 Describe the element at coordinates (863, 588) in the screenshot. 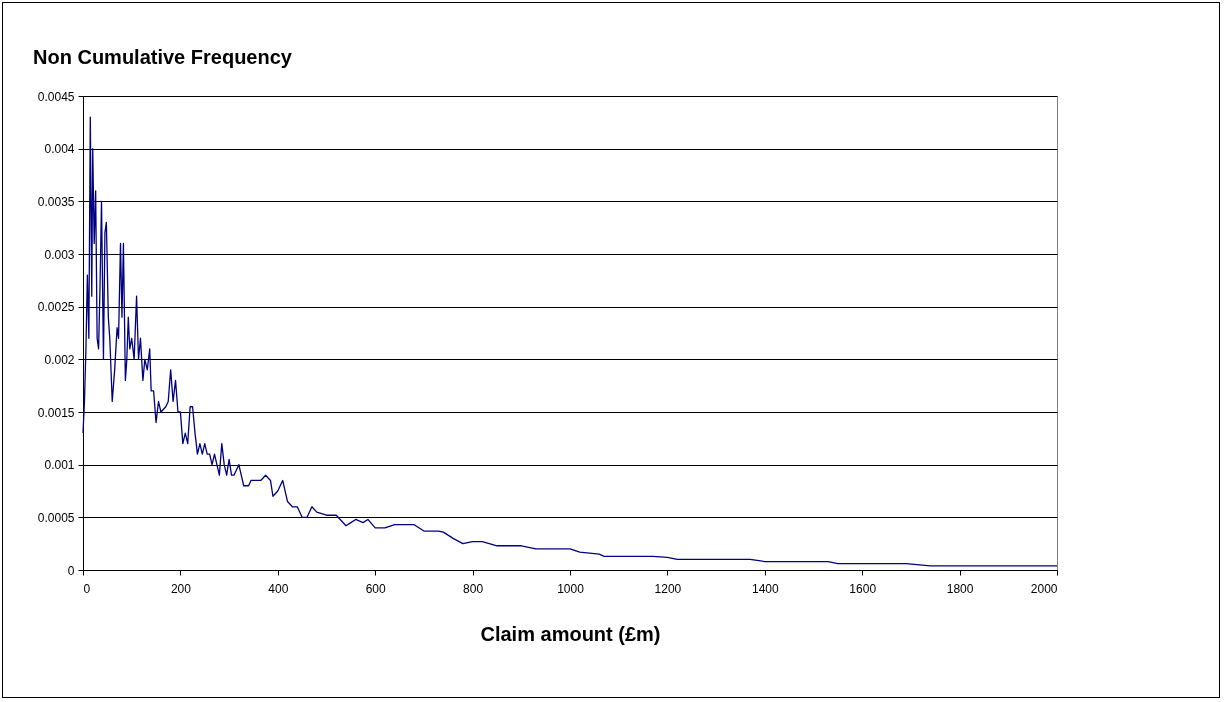

I see `x-tick-label: 1600` at that location.